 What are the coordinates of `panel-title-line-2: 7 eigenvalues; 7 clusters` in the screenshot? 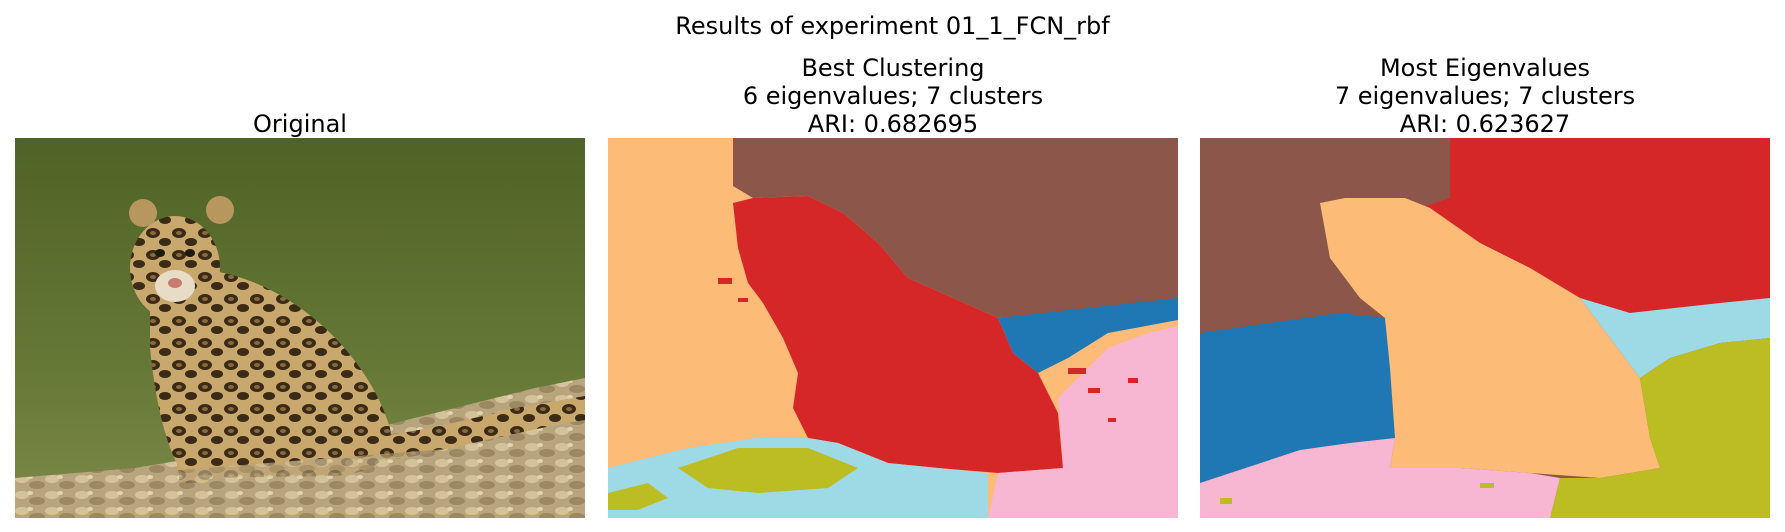 It's located at (1485, 96).